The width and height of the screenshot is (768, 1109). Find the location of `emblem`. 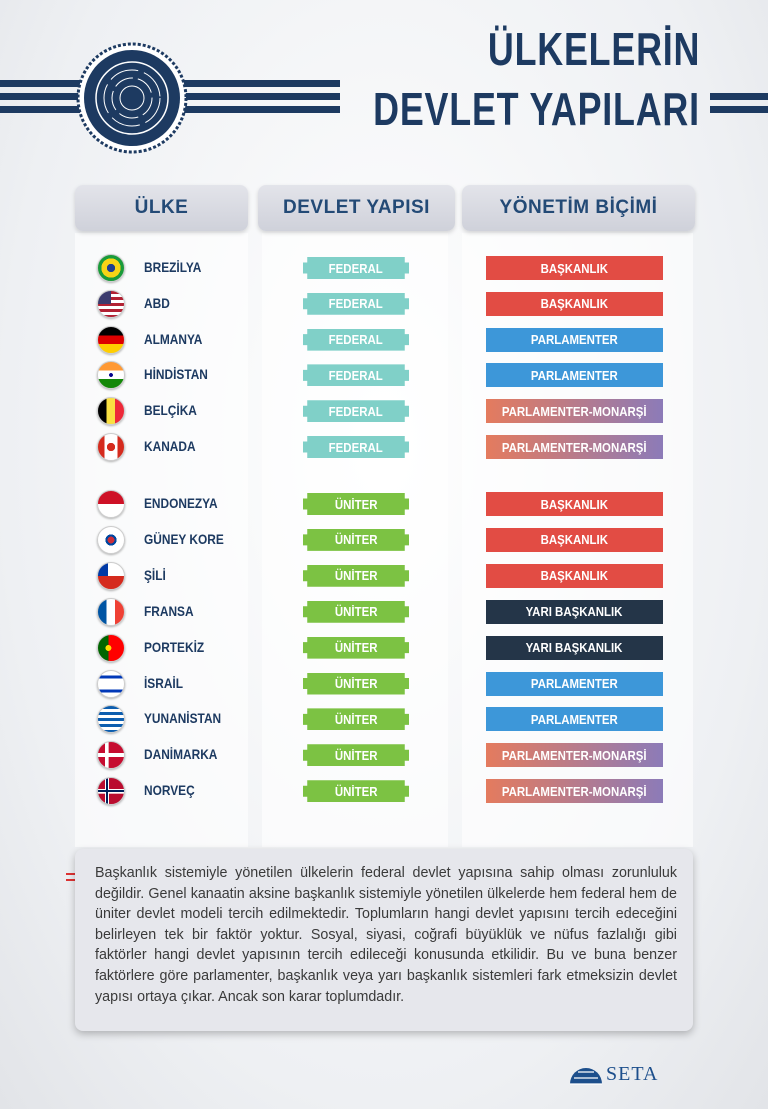

emblem is located at coordinates (132, 98).